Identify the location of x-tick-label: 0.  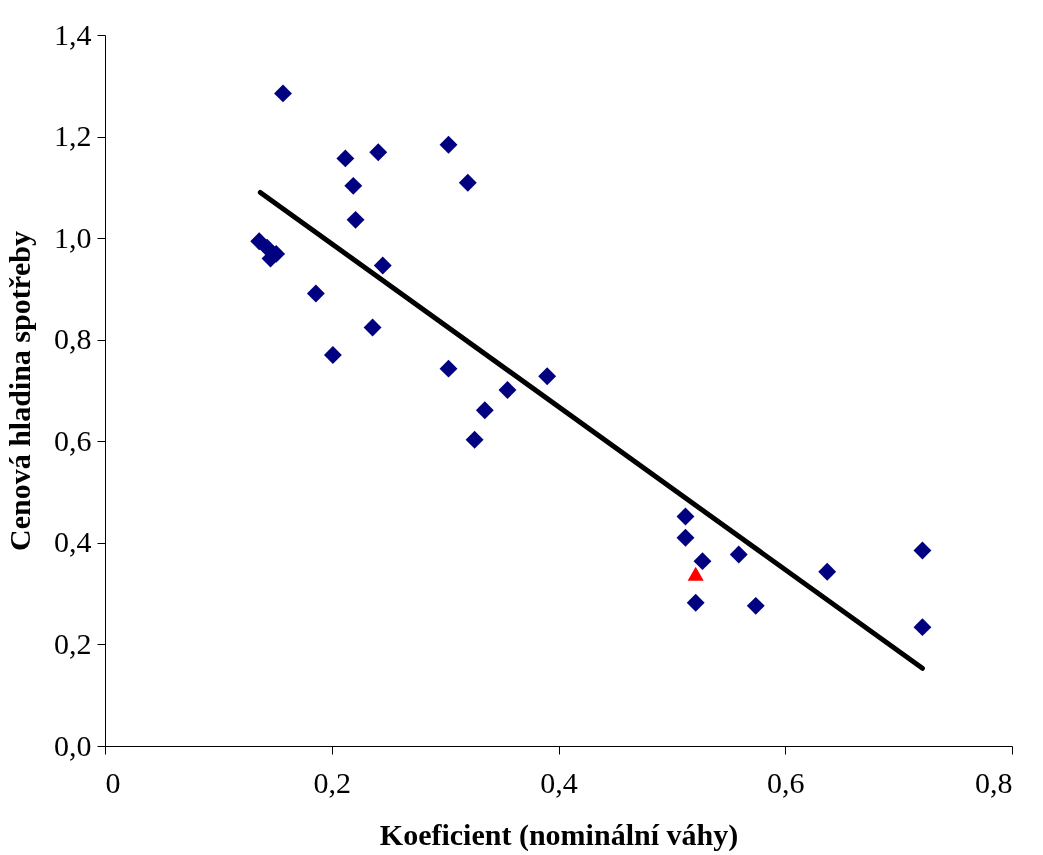
(113, 782).